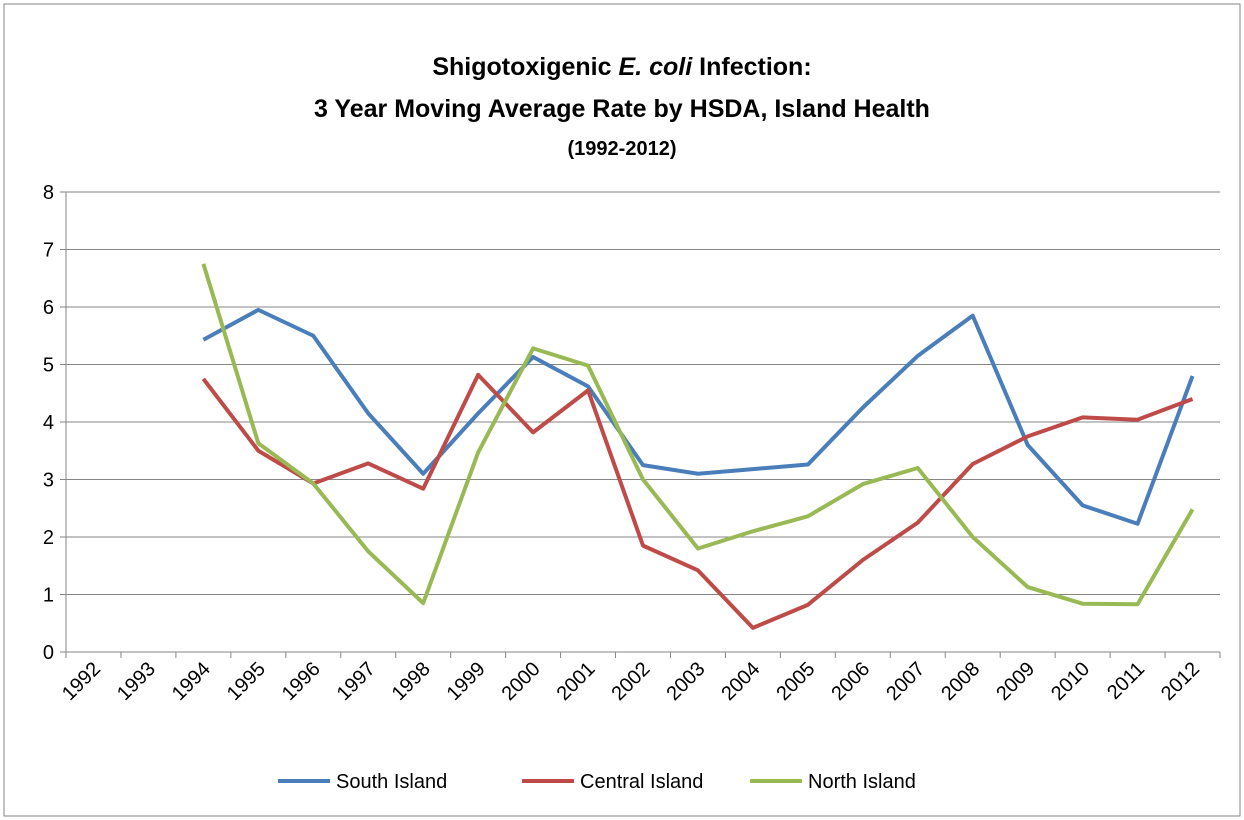  I want to click on legend-label: South Island, so click(391, 782).